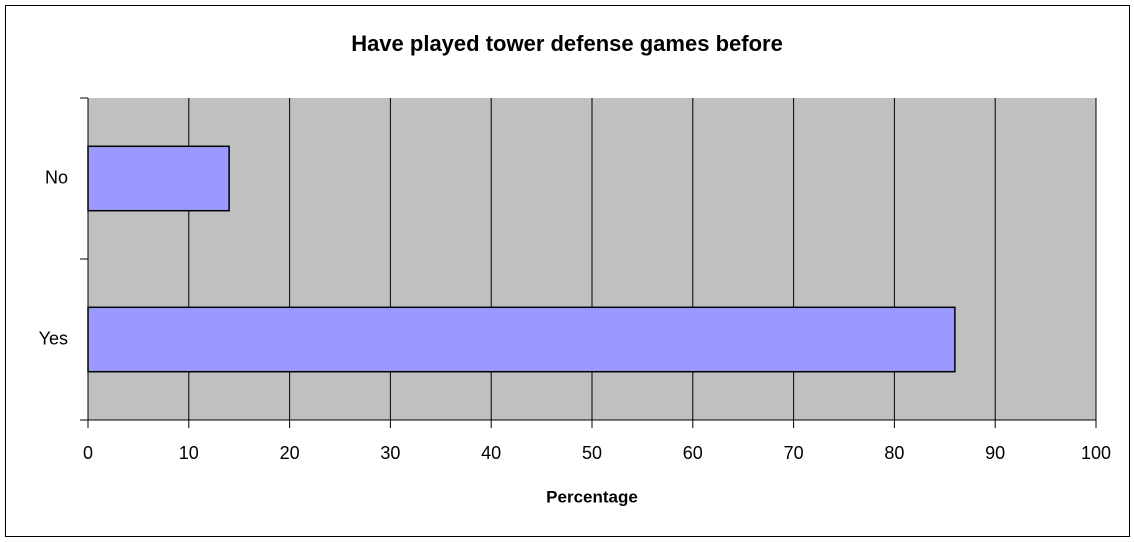 The height and width of the screenshot is (542, 1134). I want to click on x-tick-label: 40, so click(491, 453).